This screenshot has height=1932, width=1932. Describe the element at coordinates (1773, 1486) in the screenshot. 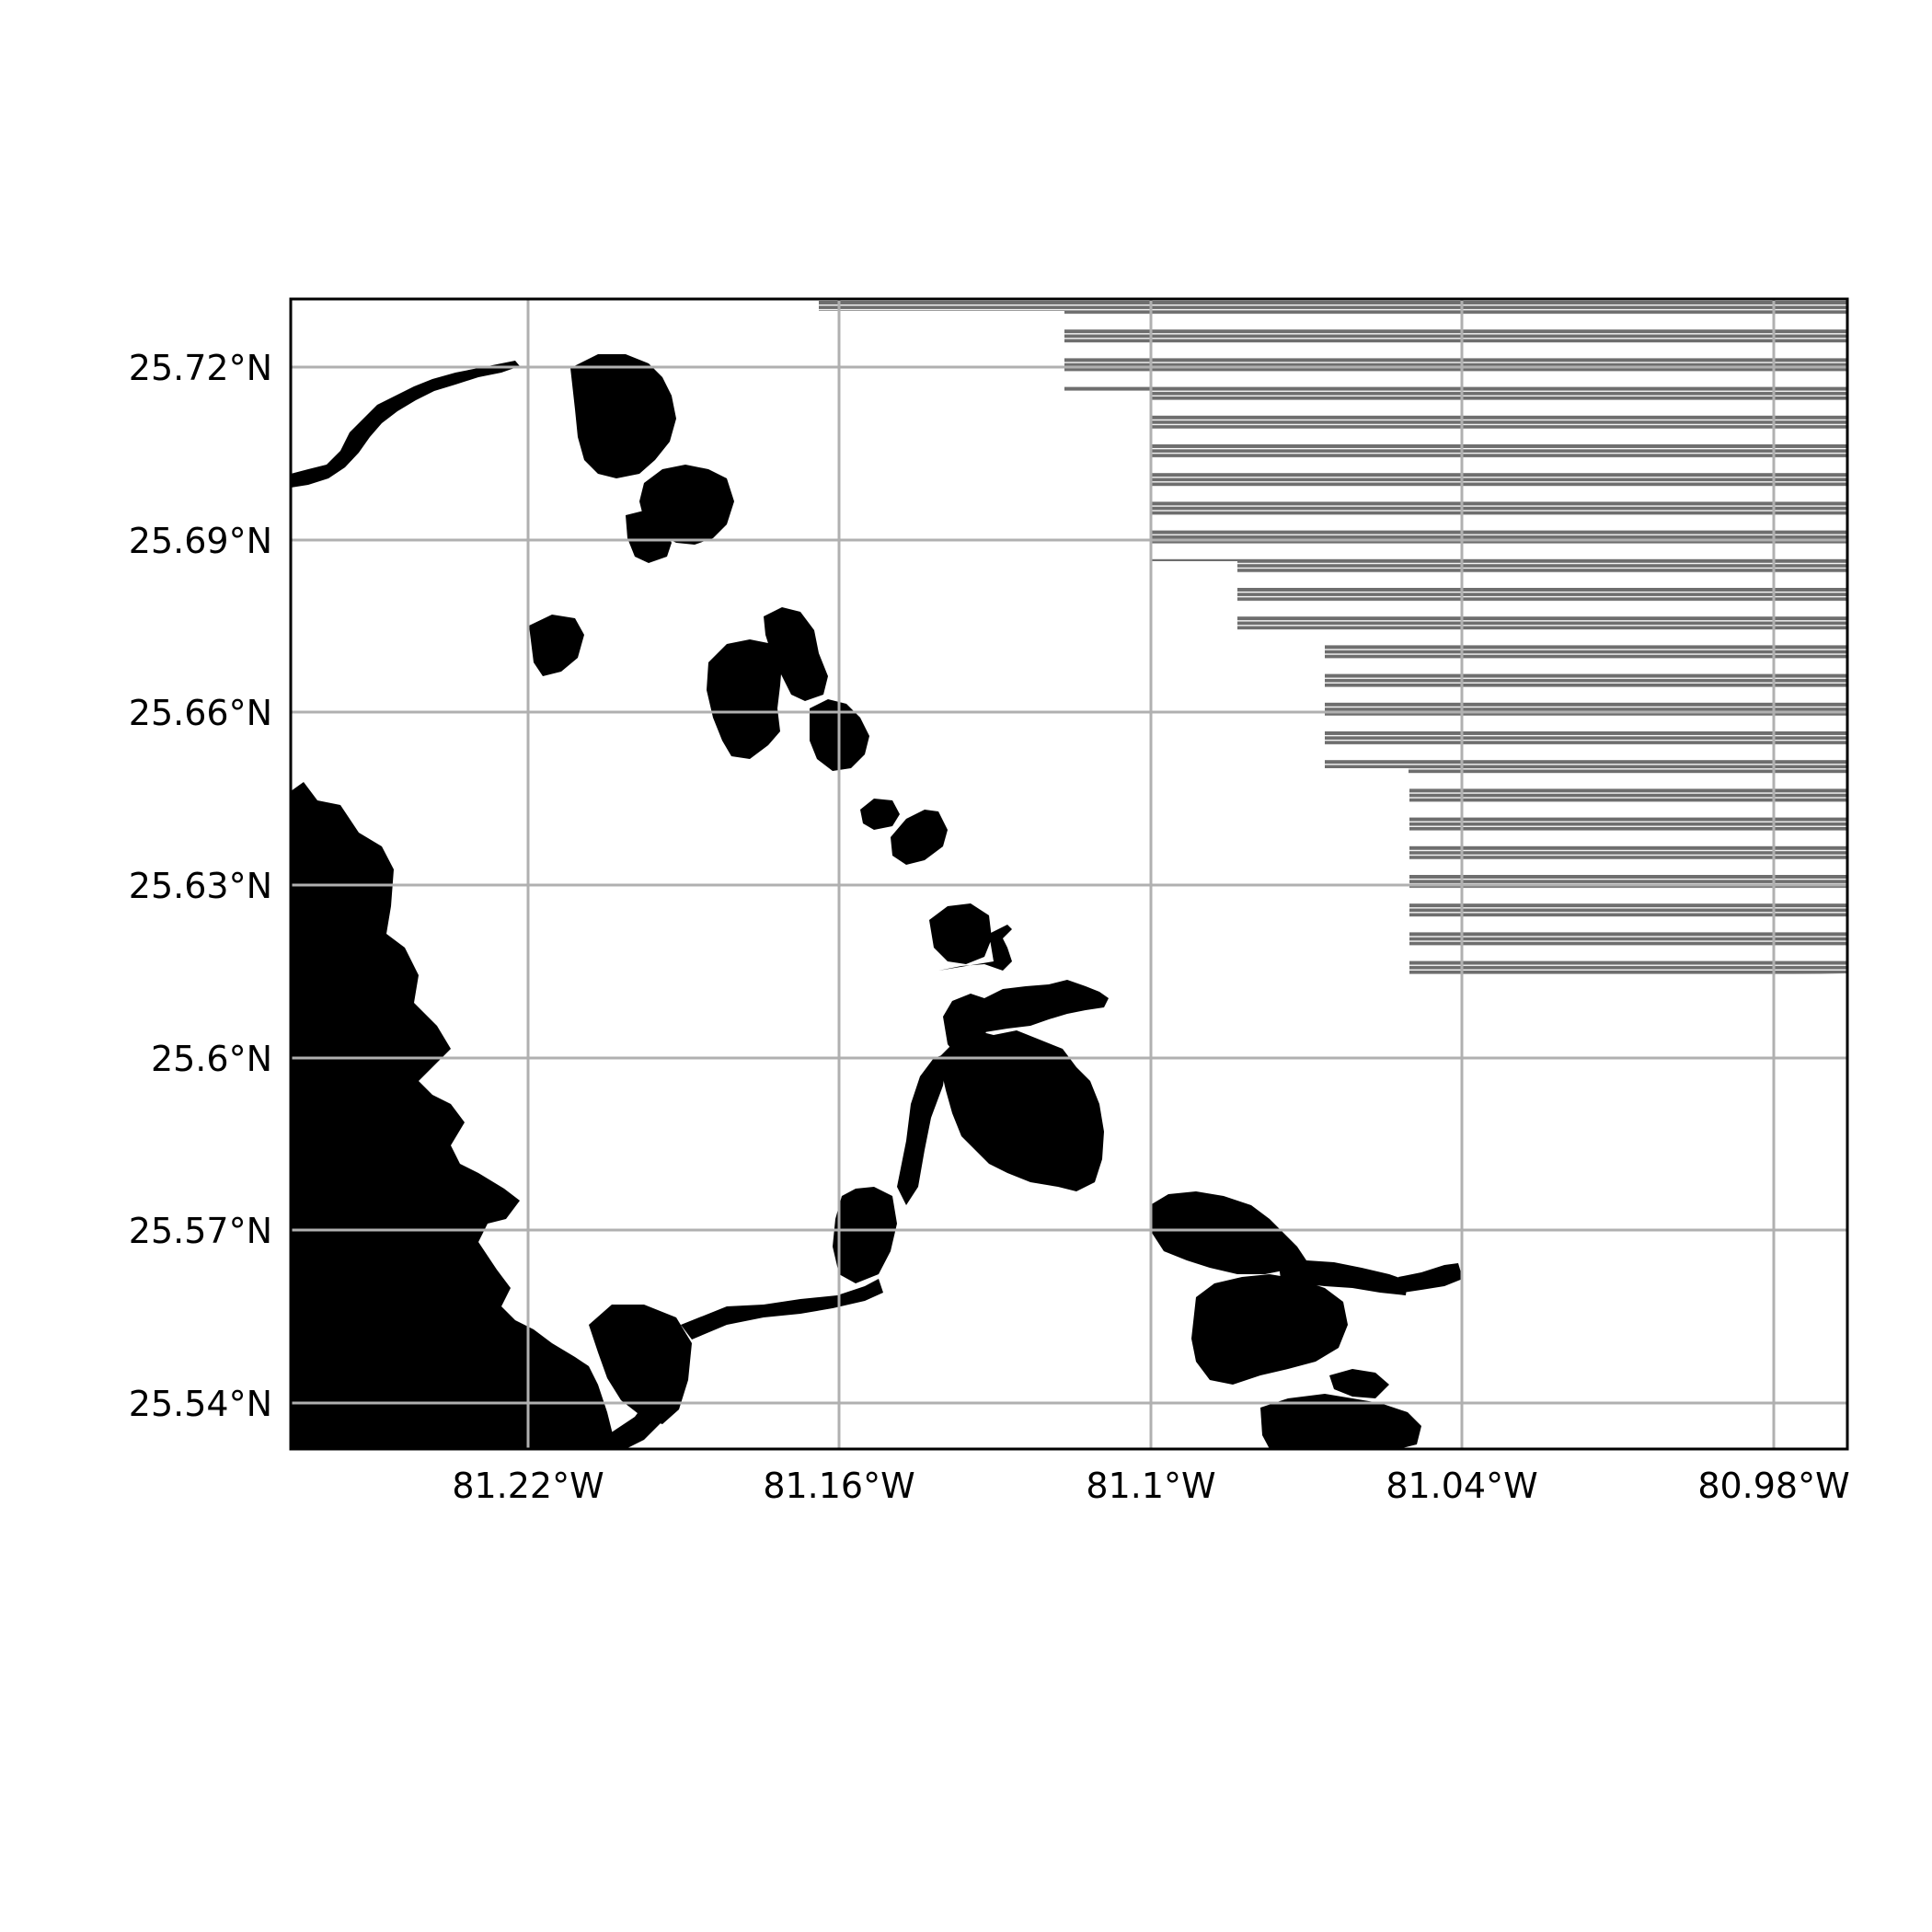

I see `lon-tick-label: 80.98°W` at that location.